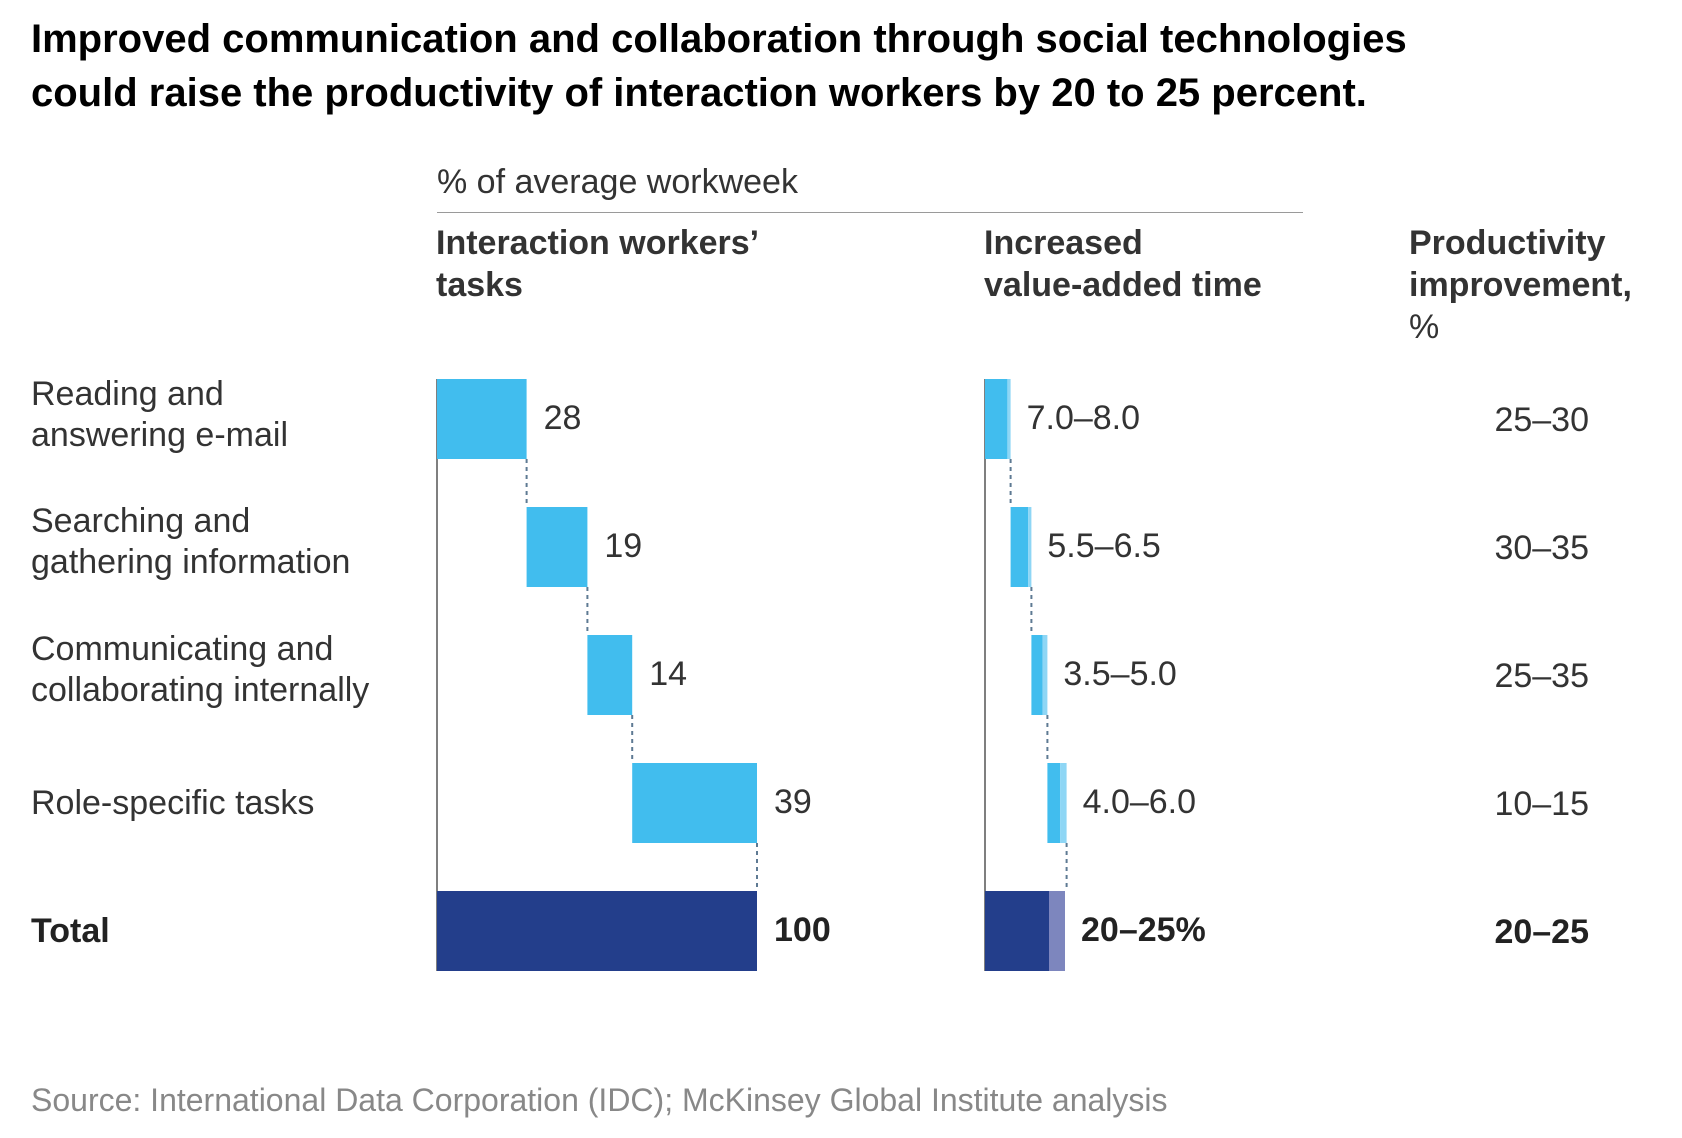 This screenshot has width=1682, height=1138. I want to click on productivity-value-role-specific: 10–15, so click(1541, 804).